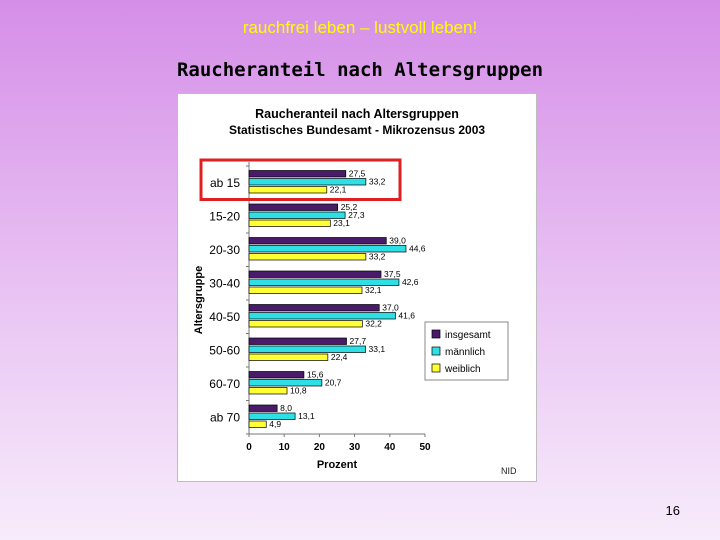 The image size is (720, 540). What do you see at coordinates (357, 114) in the screenshot?
I see `chart-title: Raucheranteil nach Altersgruppen` at bounding box center [357, 114].